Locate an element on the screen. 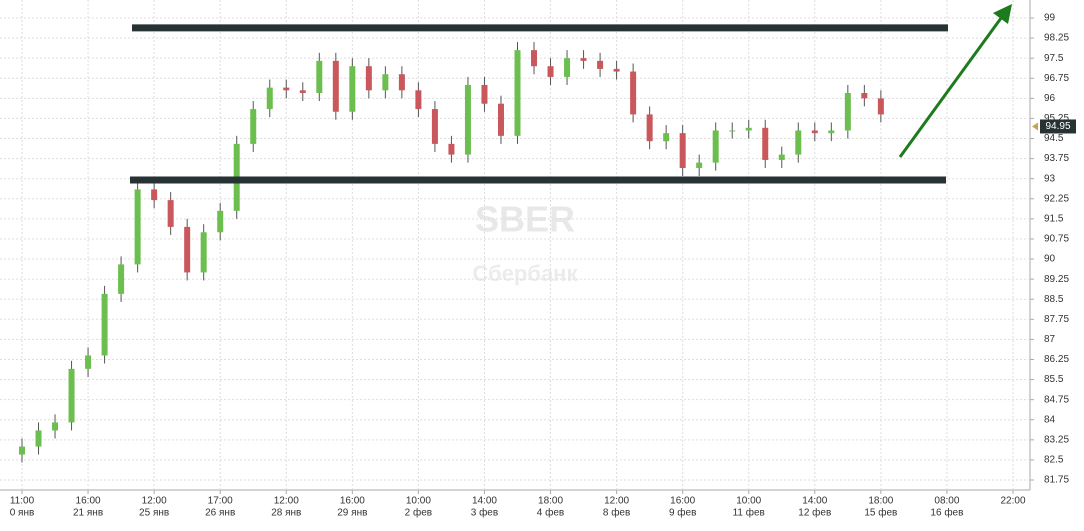 Image resolution: width=1084 pixels, height=531 pixels. y-tick-label: 86.25 is located at coordinates (1056, 359).